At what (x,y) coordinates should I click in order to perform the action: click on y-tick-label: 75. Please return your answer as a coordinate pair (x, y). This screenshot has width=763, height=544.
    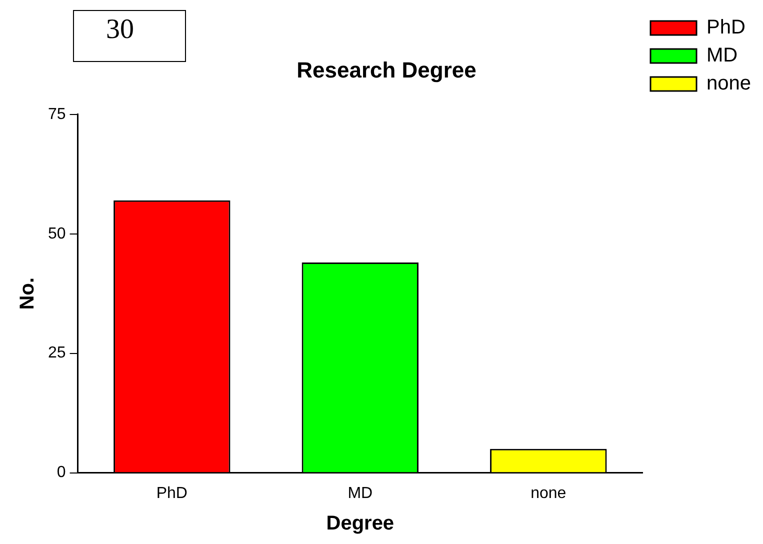
    Looking at the image, I should click on (57, 114).